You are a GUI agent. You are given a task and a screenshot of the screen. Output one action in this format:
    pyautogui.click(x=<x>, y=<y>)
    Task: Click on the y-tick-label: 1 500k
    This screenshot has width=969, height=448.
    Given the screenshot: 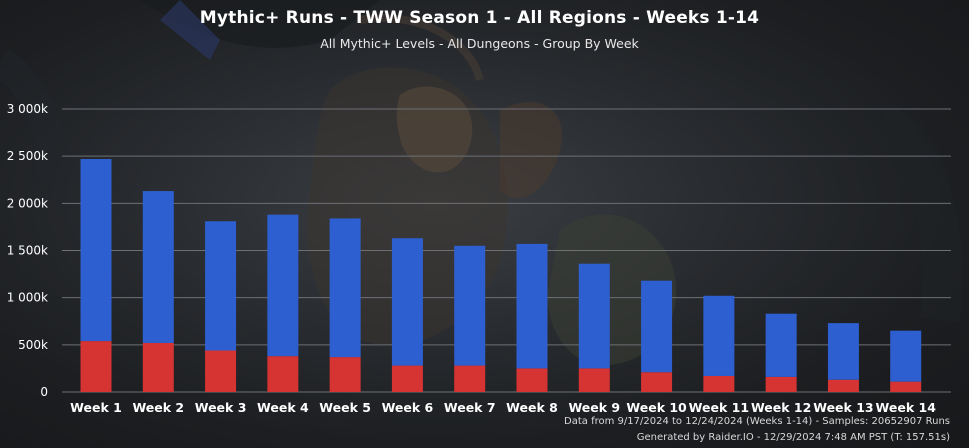 What is the action you would take?
    pyautogui.click(x=27, y=251)
    